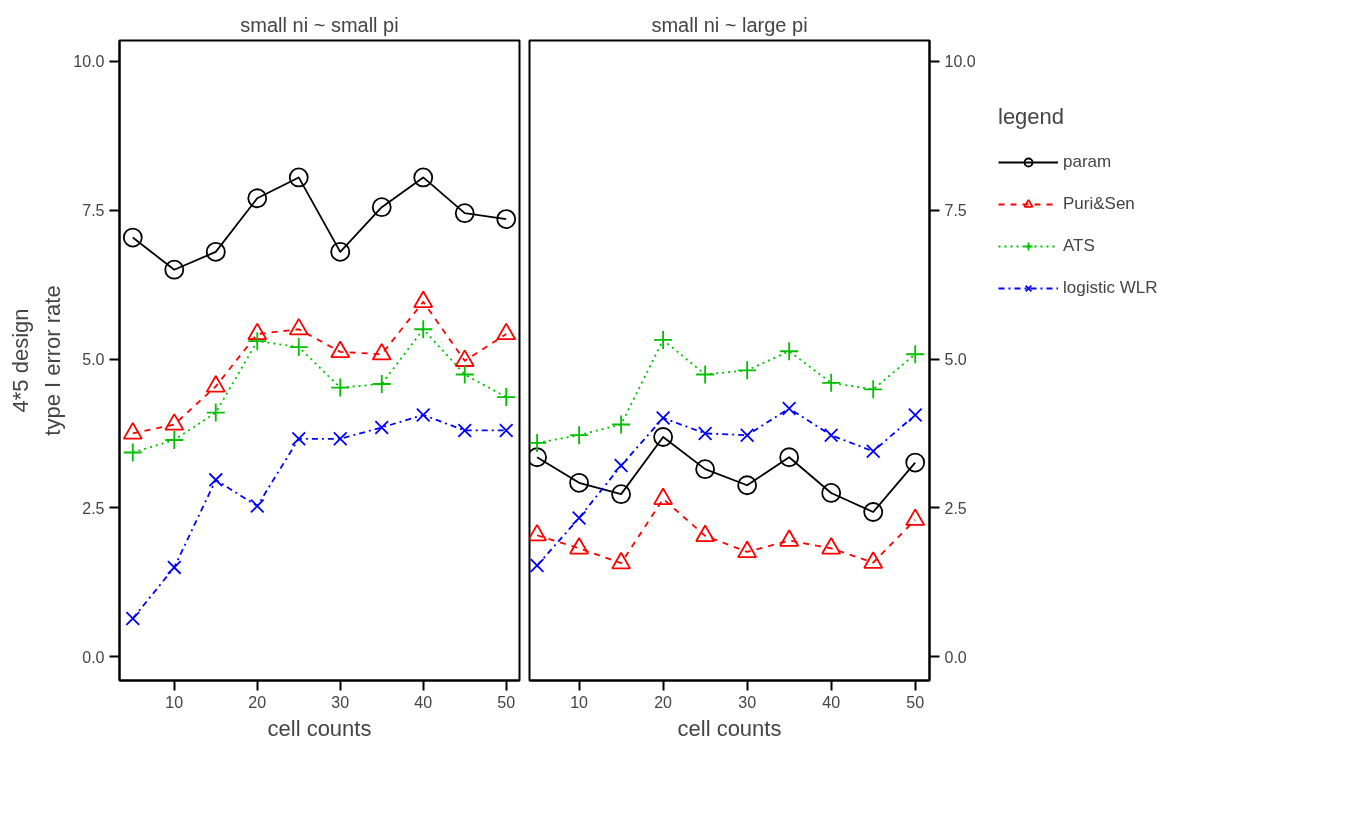 The height and width of the screenshot is (823, 1364). Describe the element at coordinates (319, 24) in the screenshot. I see `chart-title: small ni ~ small pi` at that location.